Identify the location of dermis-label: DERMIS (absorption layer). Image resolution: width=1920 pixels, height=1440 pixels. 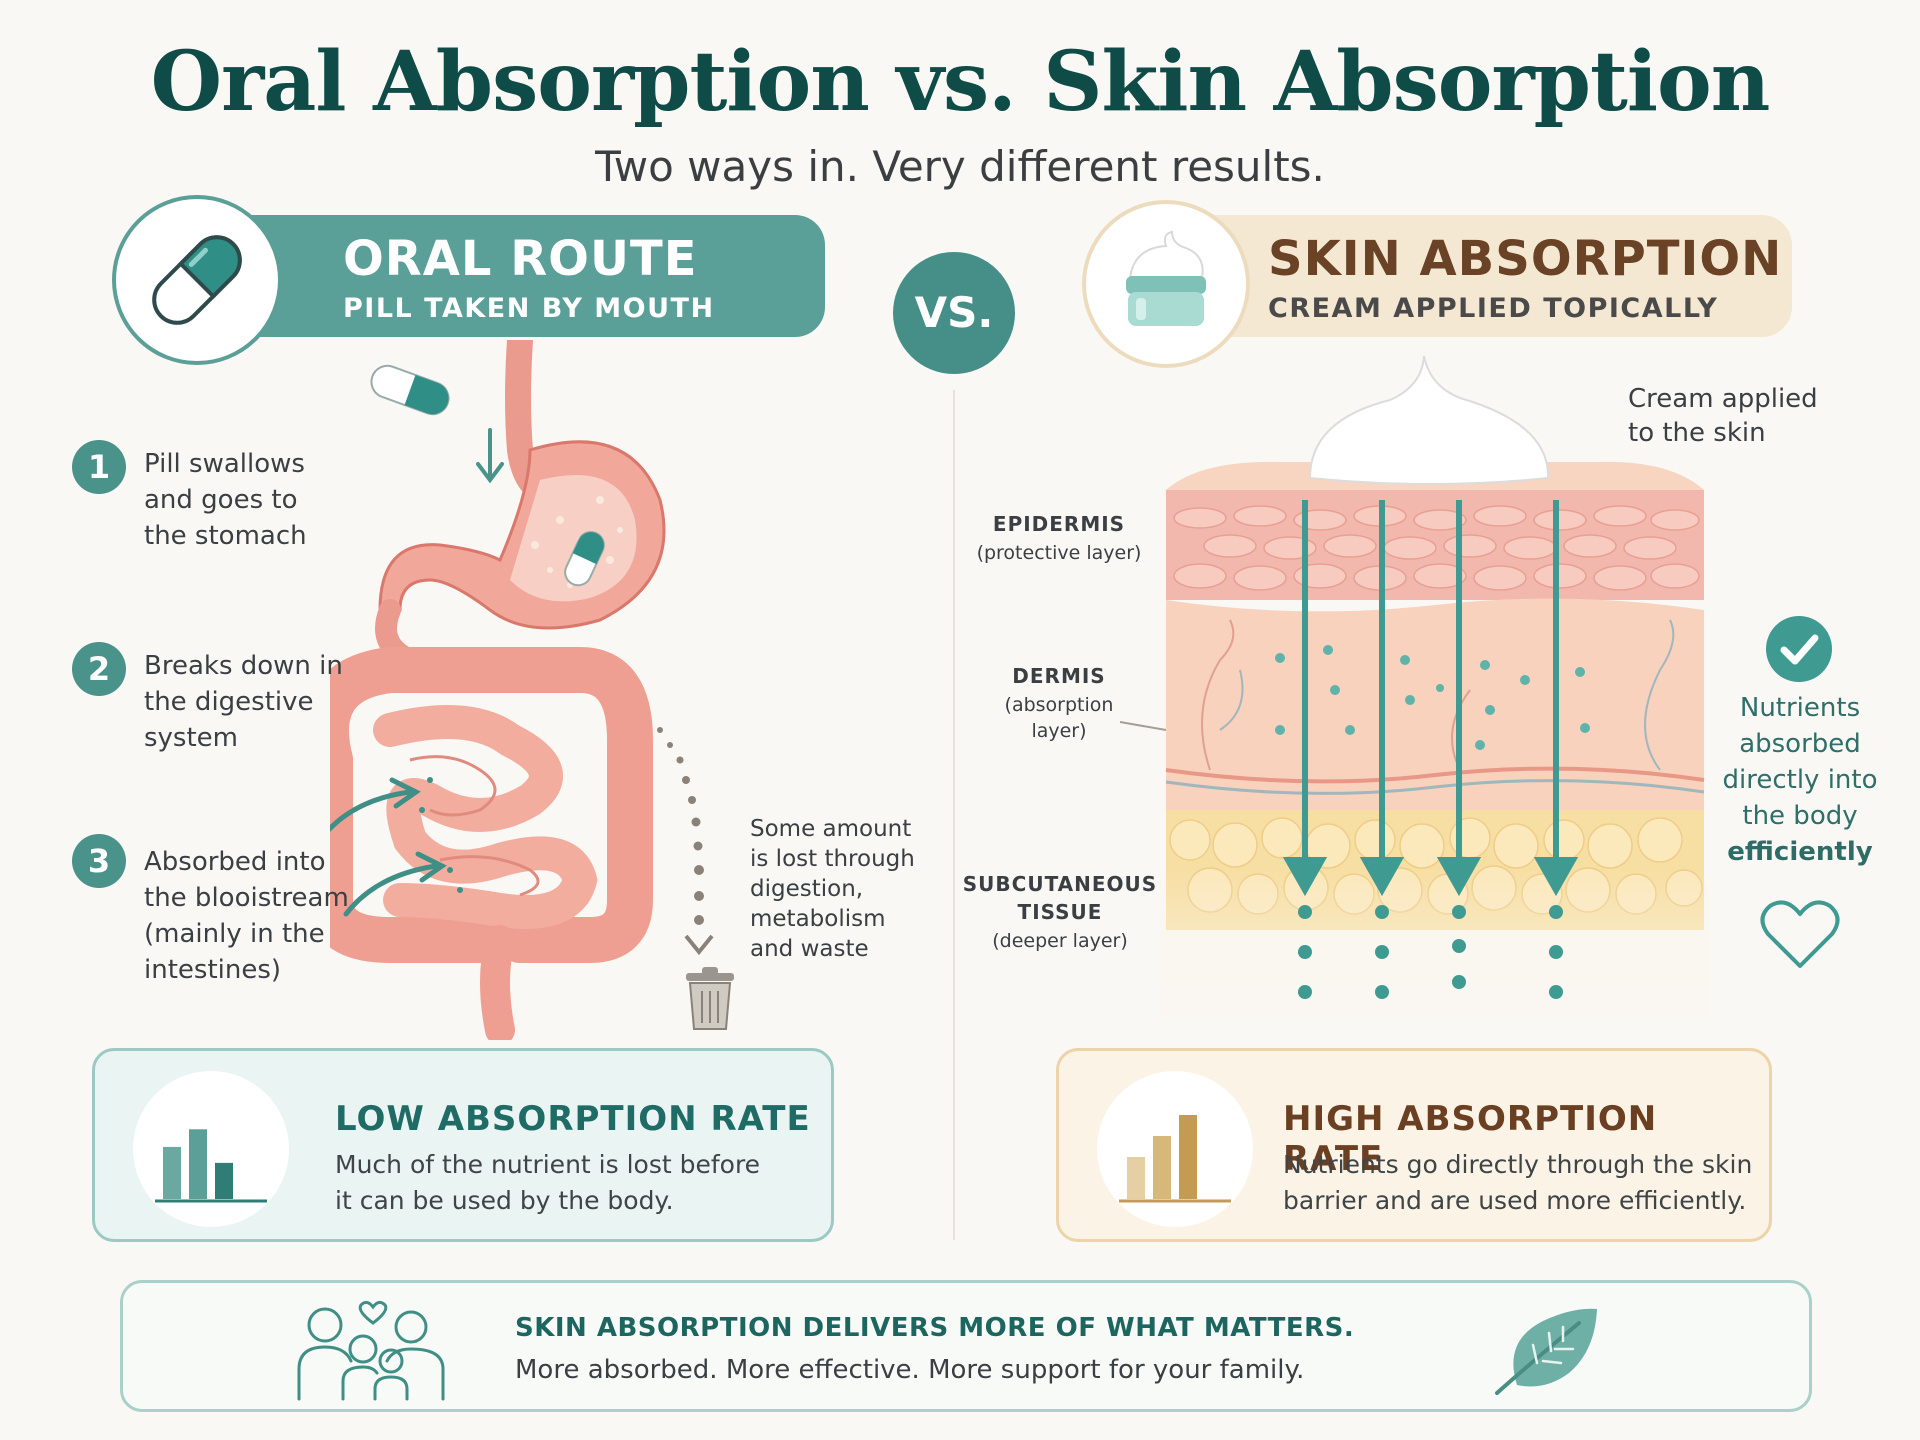
(1059, 703).